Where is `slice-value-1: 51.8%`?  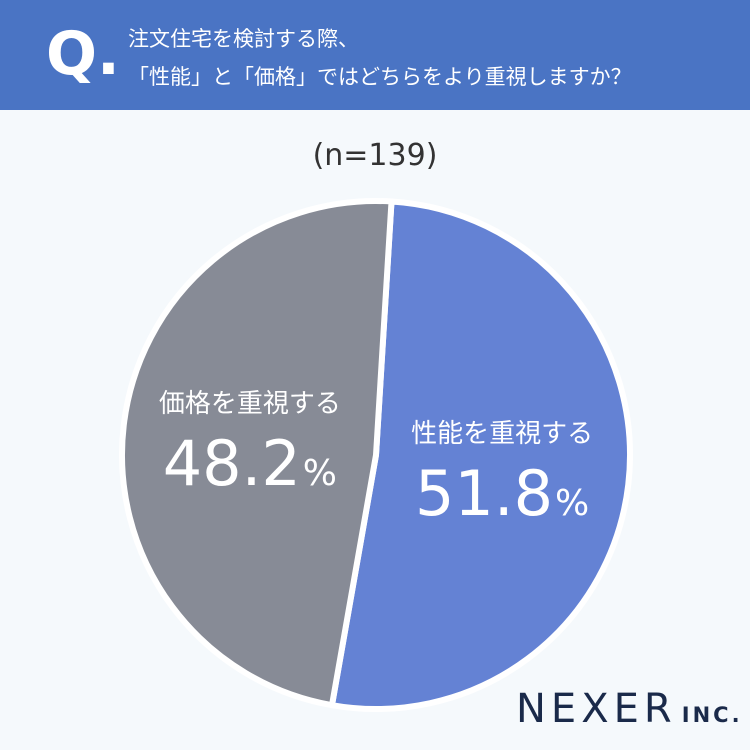 slice-value-1: 51.8% is located at coordinates (502, 493).